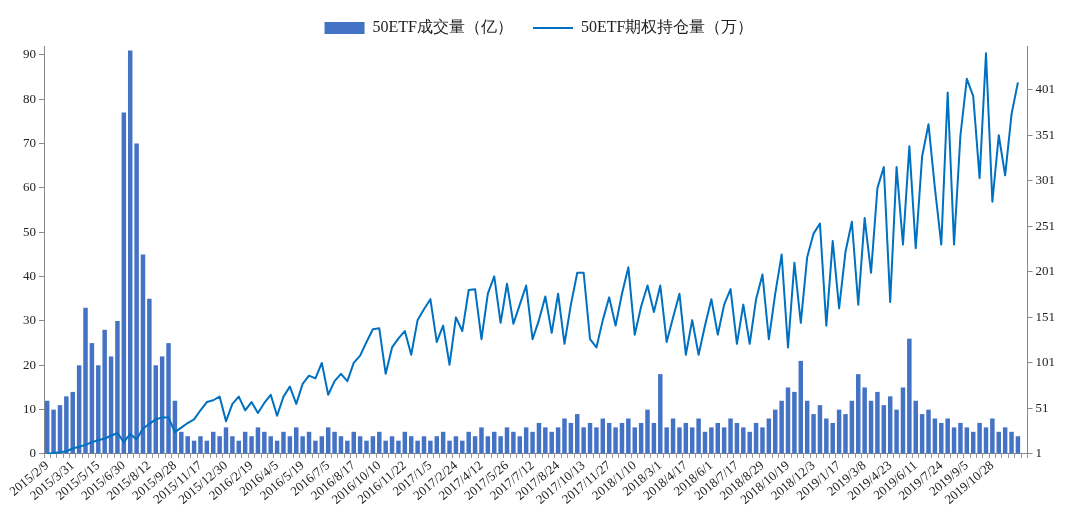 This screenshot has height=508, width=1068. What do you see at coordinates (1045, 225) in the screenshot?
I see `y2-tick-label: 251` at bounding box center [1045, 225].